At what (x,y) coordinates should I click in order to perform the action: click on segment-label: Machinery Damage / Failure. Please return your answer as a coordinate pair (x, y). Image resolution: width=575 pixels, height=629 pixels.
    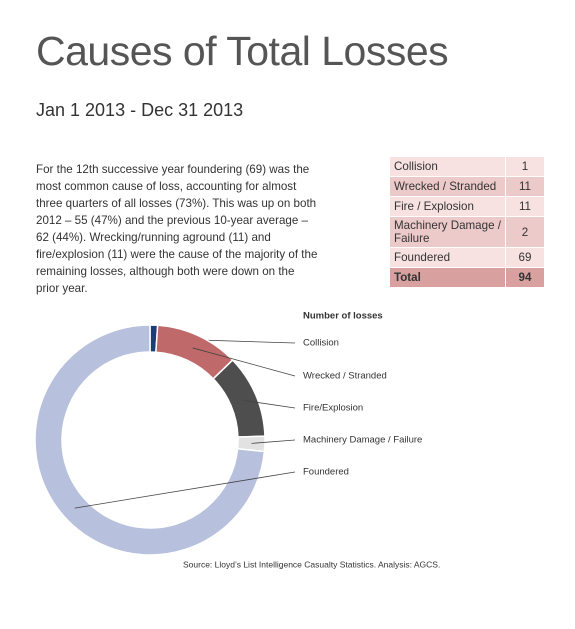
    Looking at the image, I should click on (362, 440).